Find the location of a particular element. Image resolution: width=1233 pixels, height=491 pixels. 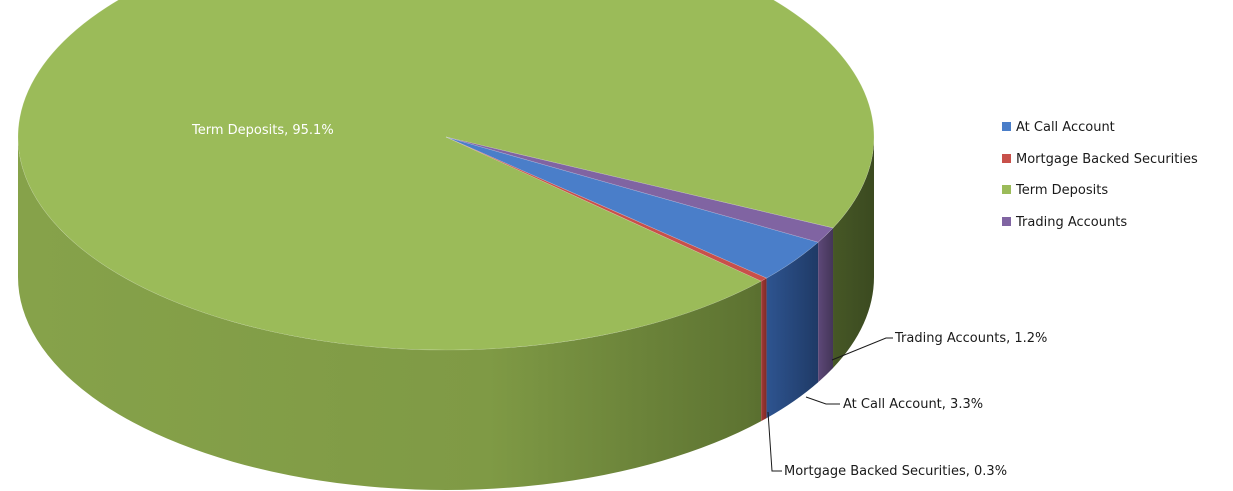

leader-line-at-call-account is located at coordinates (822, 400).